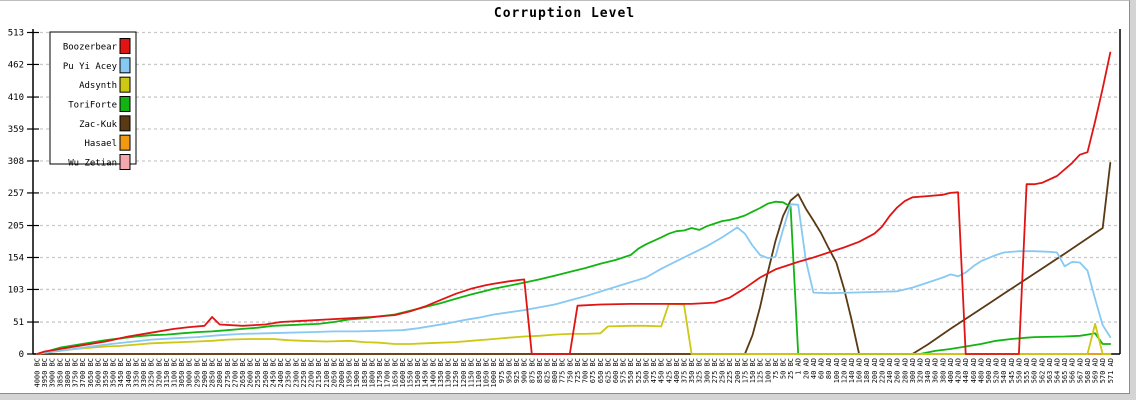 This screenshot has width=1136, height=400. Describe the element at coordinates (1019, 370) in the screenshot. I see `x-tick-label: 550 AD` at that location.